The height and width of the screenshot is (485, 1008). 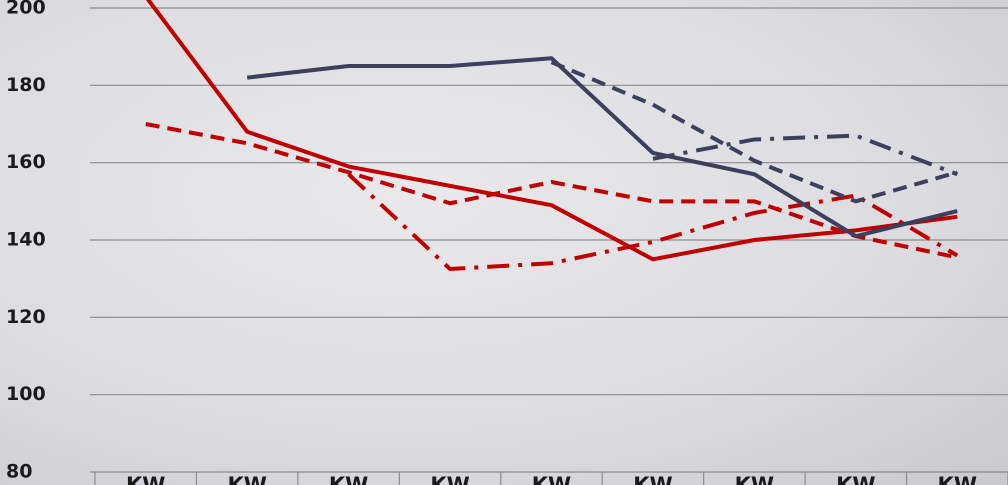 I want to click on y-tick-label: 140, so click(x=26, y=240).